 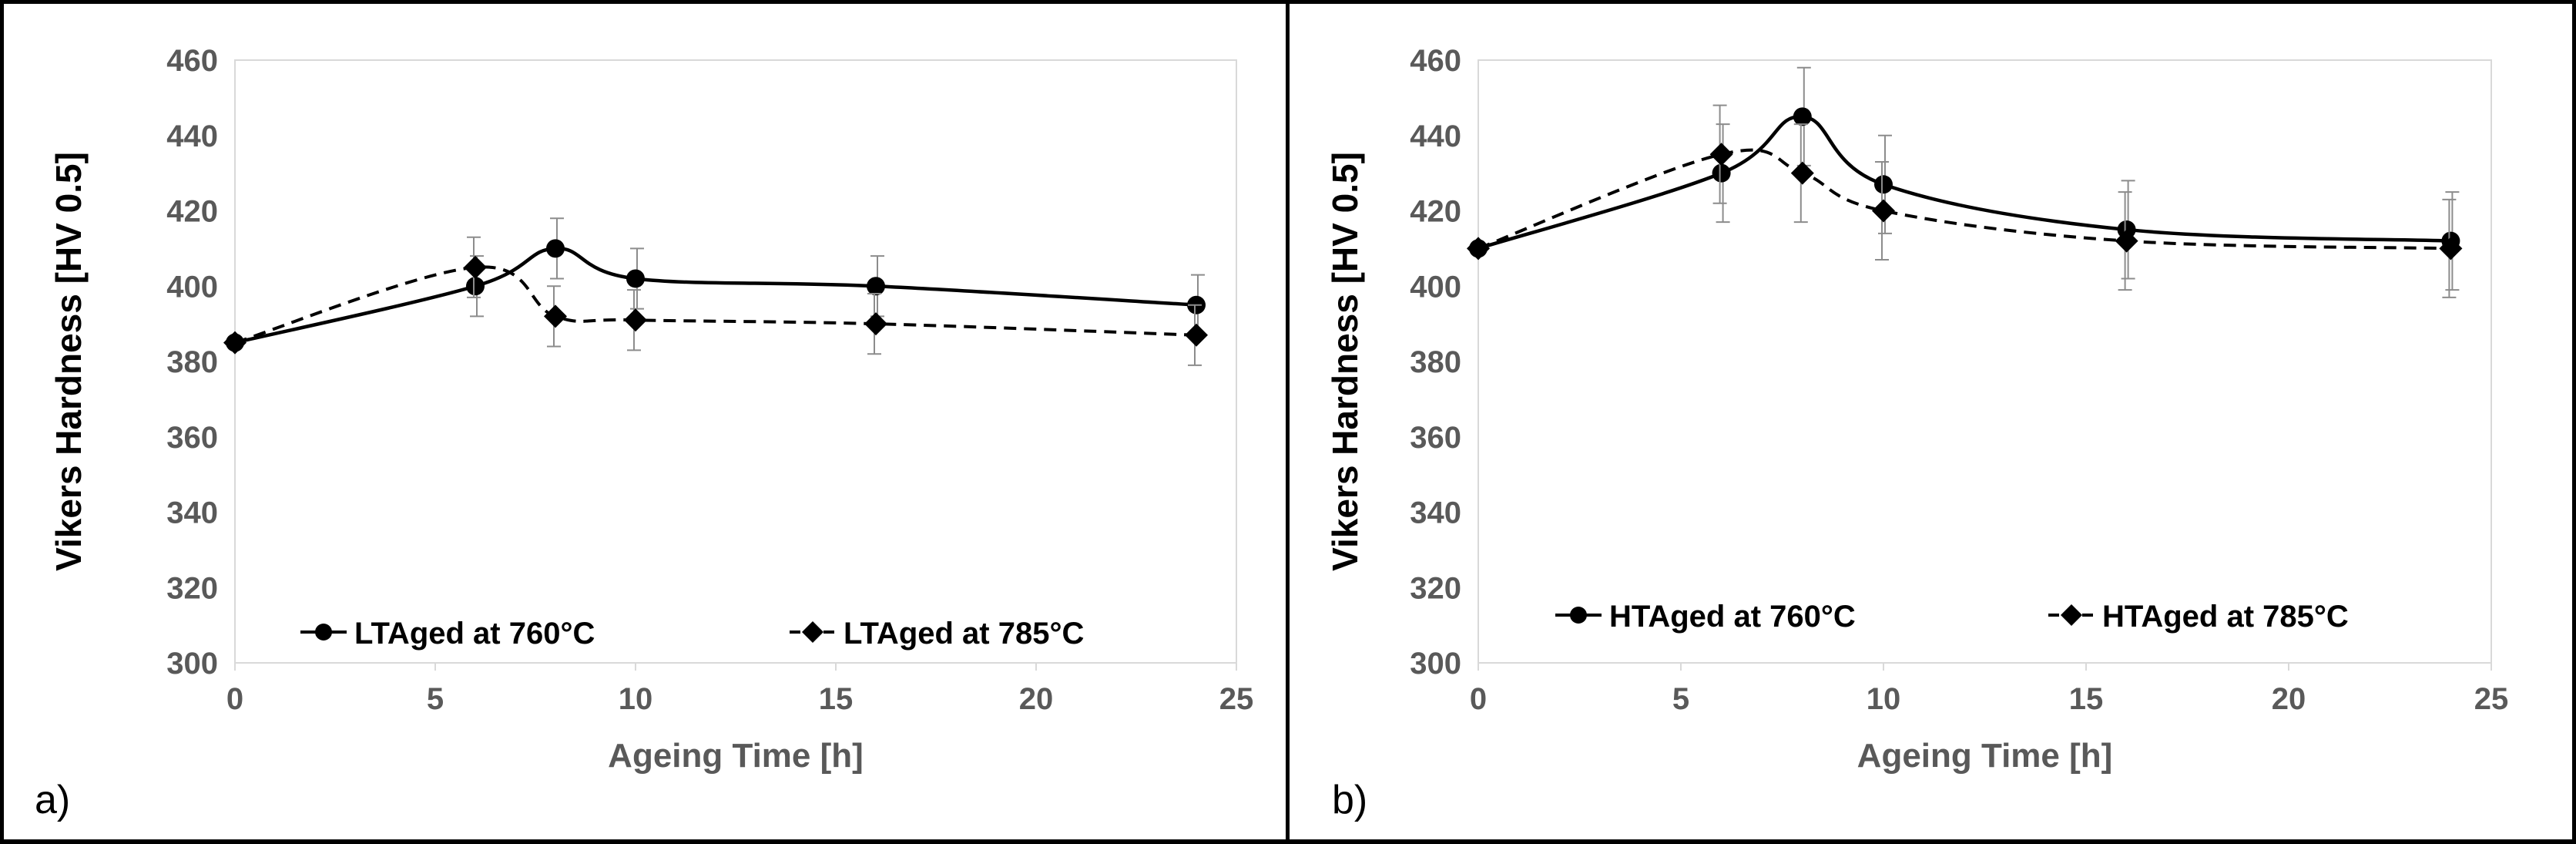 I want to click on panel-label: a), so click(x=52, y=800).